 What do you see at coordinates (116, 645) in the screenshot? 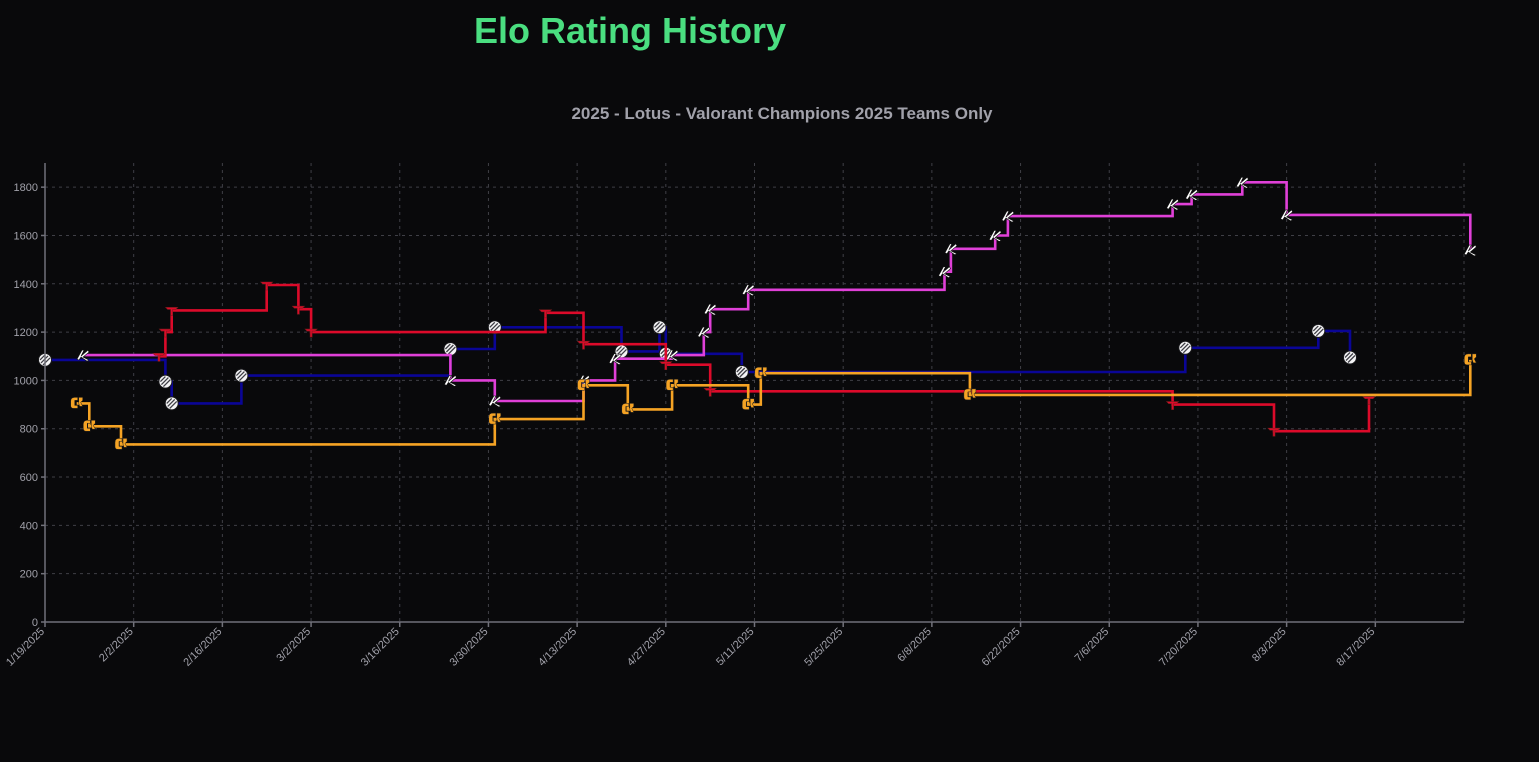
I see `x-tick-label: 2/2/2025` at bounding box center [116, 645].